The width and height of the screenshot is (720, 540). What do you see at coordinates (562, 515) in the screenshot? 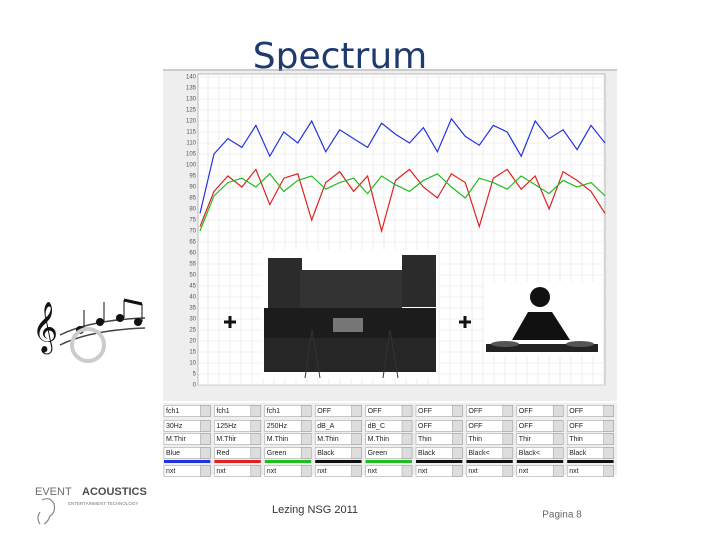
I see `footer-page: Pagina 8` at bounding box center [562, 515].